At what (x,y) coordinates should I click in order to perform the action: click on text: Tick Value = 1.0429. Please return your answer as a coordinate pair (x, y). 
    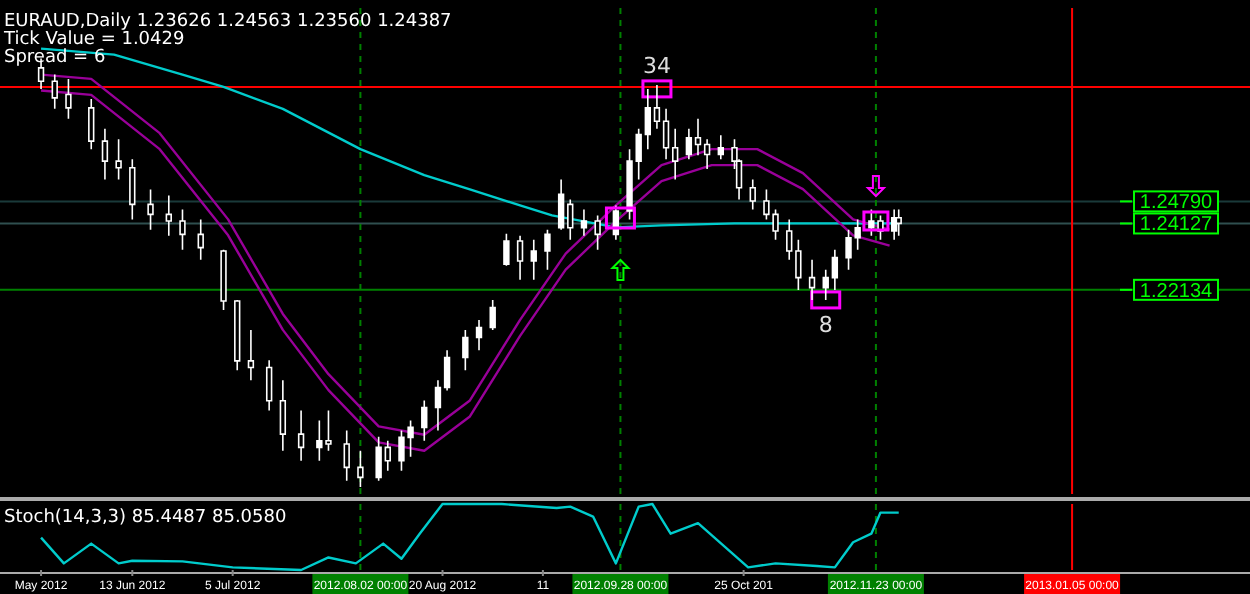
    Looking at the image, I should click on (93, 40).